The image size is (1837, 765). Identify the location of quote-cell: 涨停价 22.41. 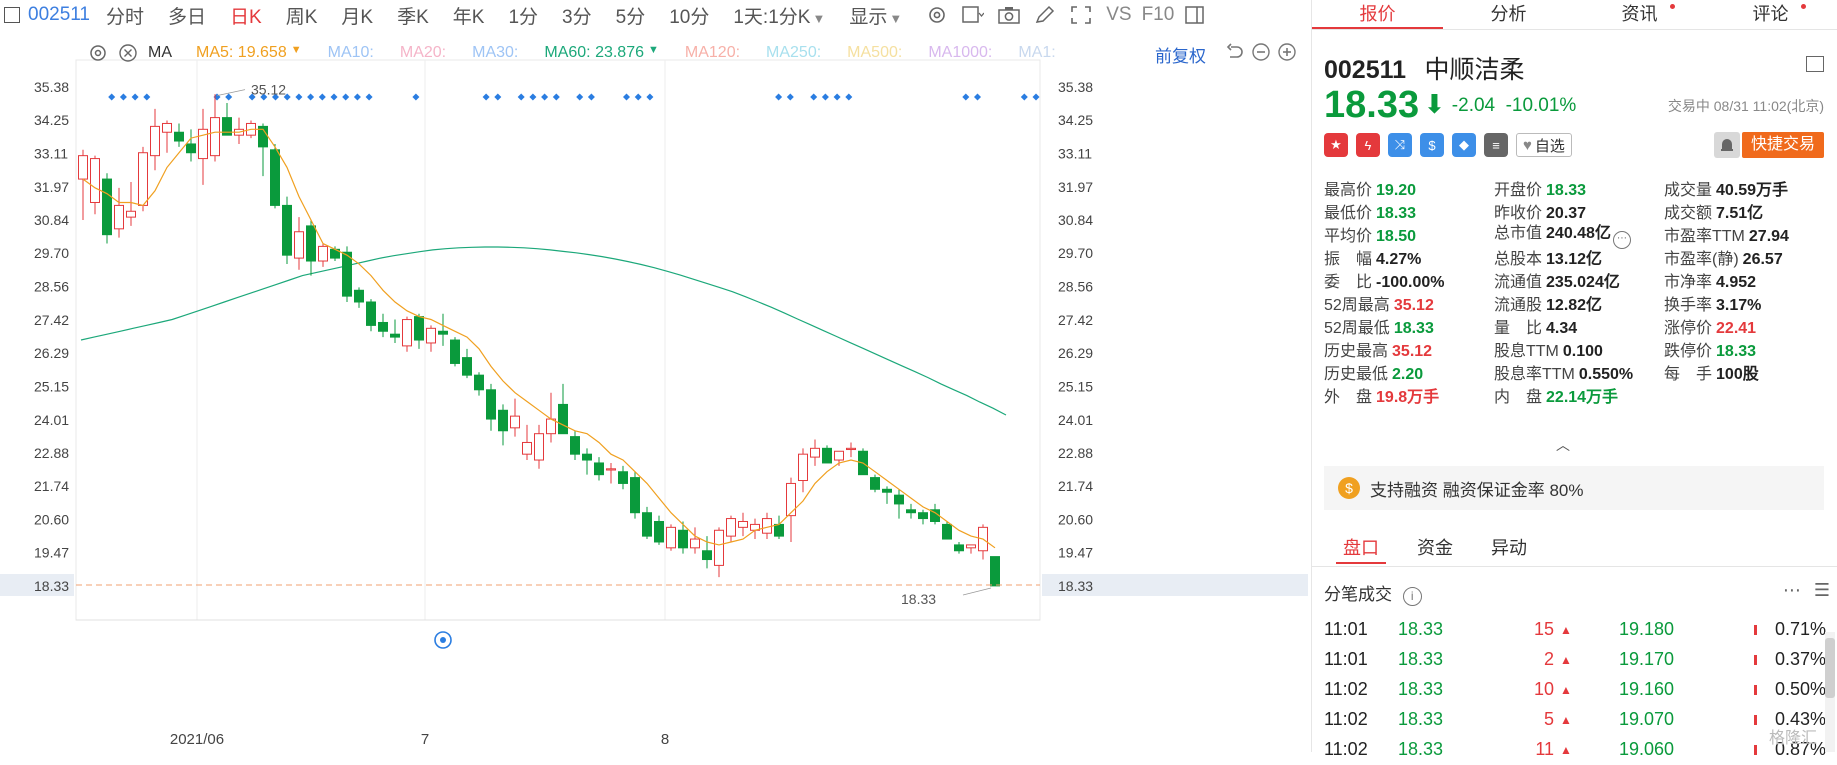
(1749, 326).